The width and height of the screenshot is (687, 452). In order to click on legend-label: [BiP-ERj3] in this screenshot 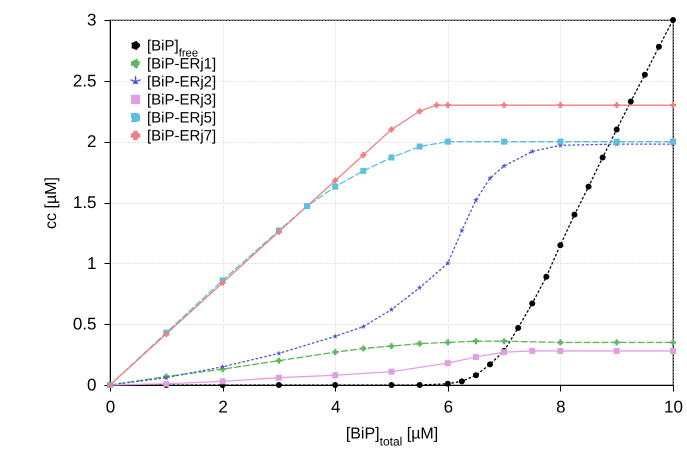, I will do `click(181, 100)`.